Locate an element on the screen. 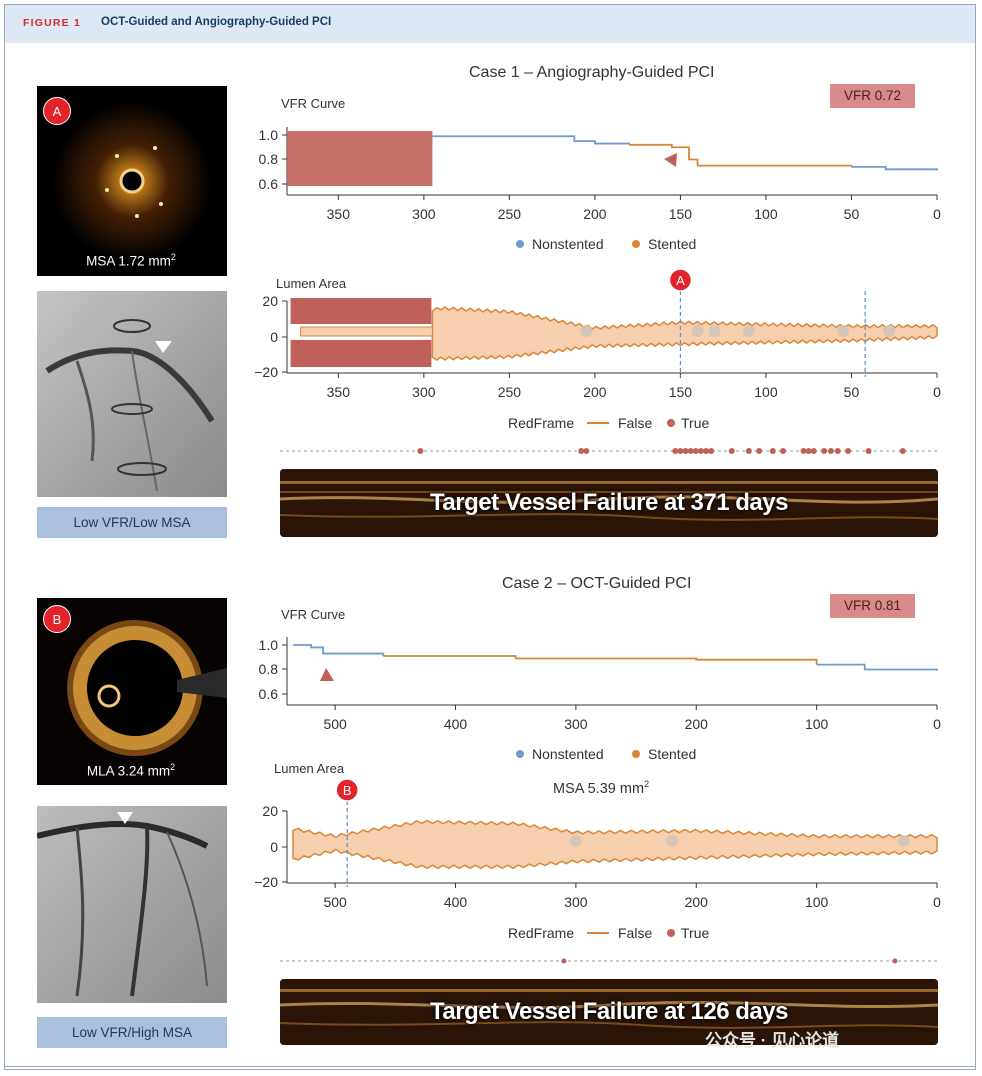 The height and width of the screenshot is (1076, 982). case2-vfr-x-tick-label: 300 is located at coordinates (576, 724).